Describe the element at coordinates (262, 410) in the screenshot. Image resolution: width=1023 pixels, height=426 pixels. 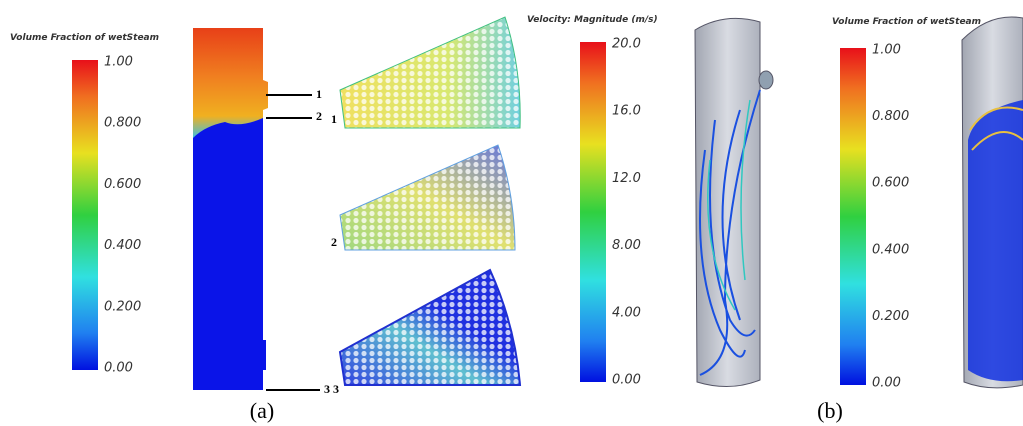
I see `panel-label: (a)` at that location.